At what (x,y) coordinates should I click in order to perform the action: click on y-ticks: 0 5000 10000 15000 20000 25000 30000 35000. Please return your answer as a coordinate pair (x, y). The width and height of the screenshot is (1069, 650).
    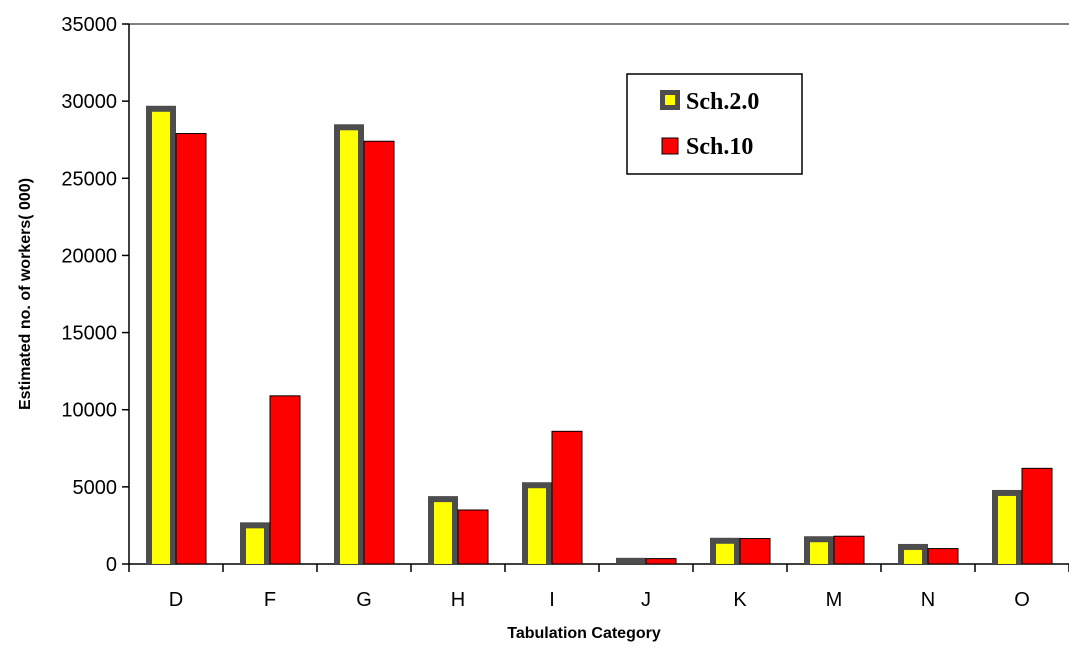
    Looking at the image, I should click on (95, 295).